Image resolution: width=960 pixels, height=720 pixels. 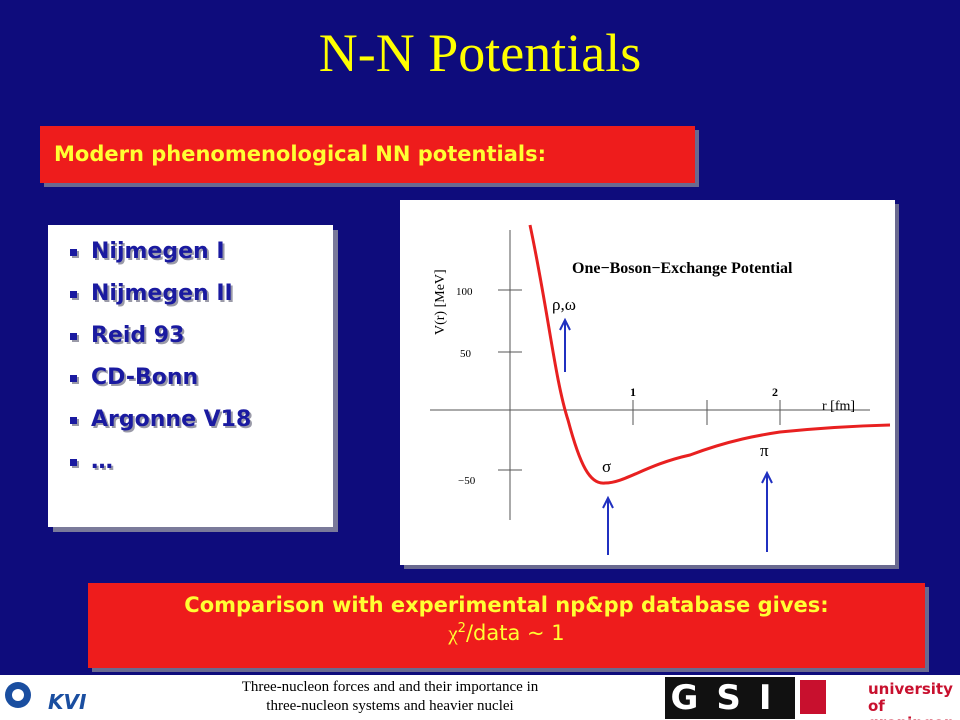 What do you see at coordinates (453, 633) in the screenshot?
I see `chi: χ` at bounding box center [453, 633].